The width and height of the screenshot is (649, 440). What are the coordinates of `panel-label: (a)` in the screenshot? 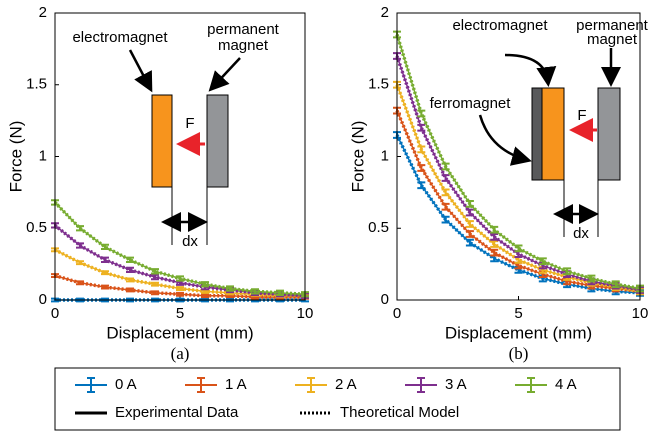 It's located at (180, 353).